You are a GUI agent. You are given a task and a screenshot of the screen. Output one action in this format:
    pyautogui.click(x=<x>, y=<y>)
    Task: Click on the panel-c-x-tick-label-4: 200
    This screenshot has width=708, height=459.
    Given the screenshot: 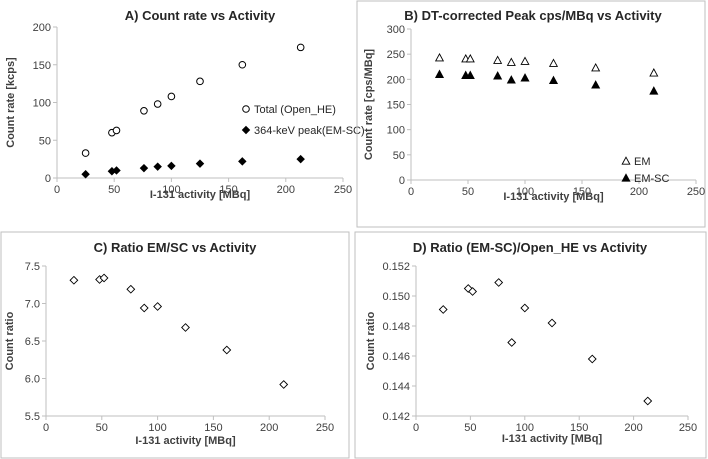 What is the action you would take?
    pyautogui.click(x=269, y=428)
    